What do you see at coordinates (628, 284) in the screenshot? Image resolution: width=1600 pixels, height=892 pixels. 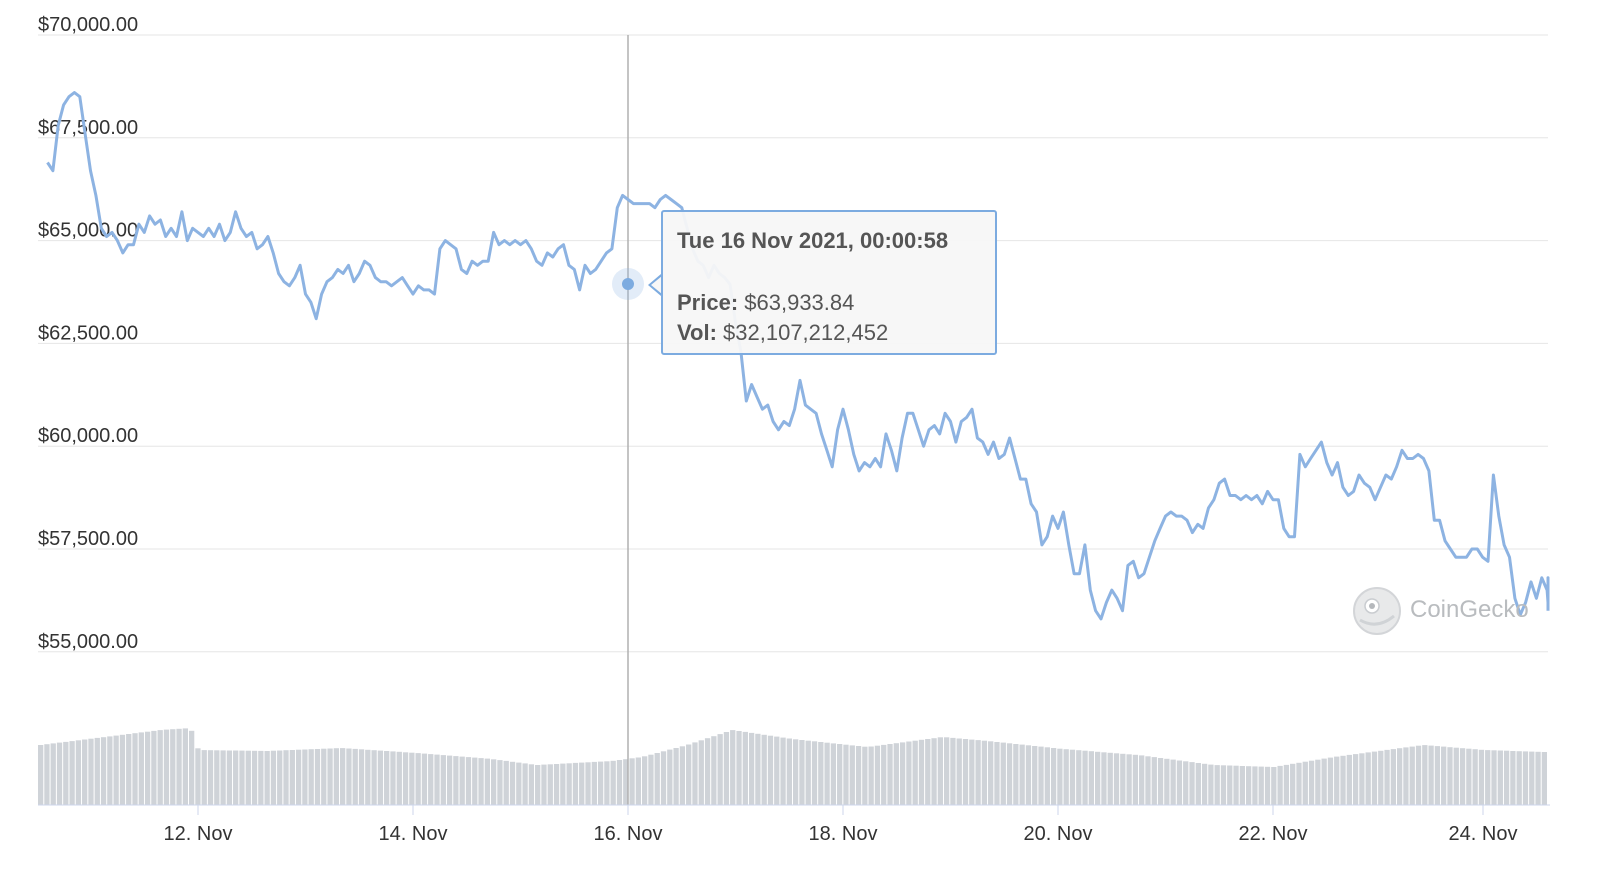 I see `hover-point` at bounding box center [628, 284].